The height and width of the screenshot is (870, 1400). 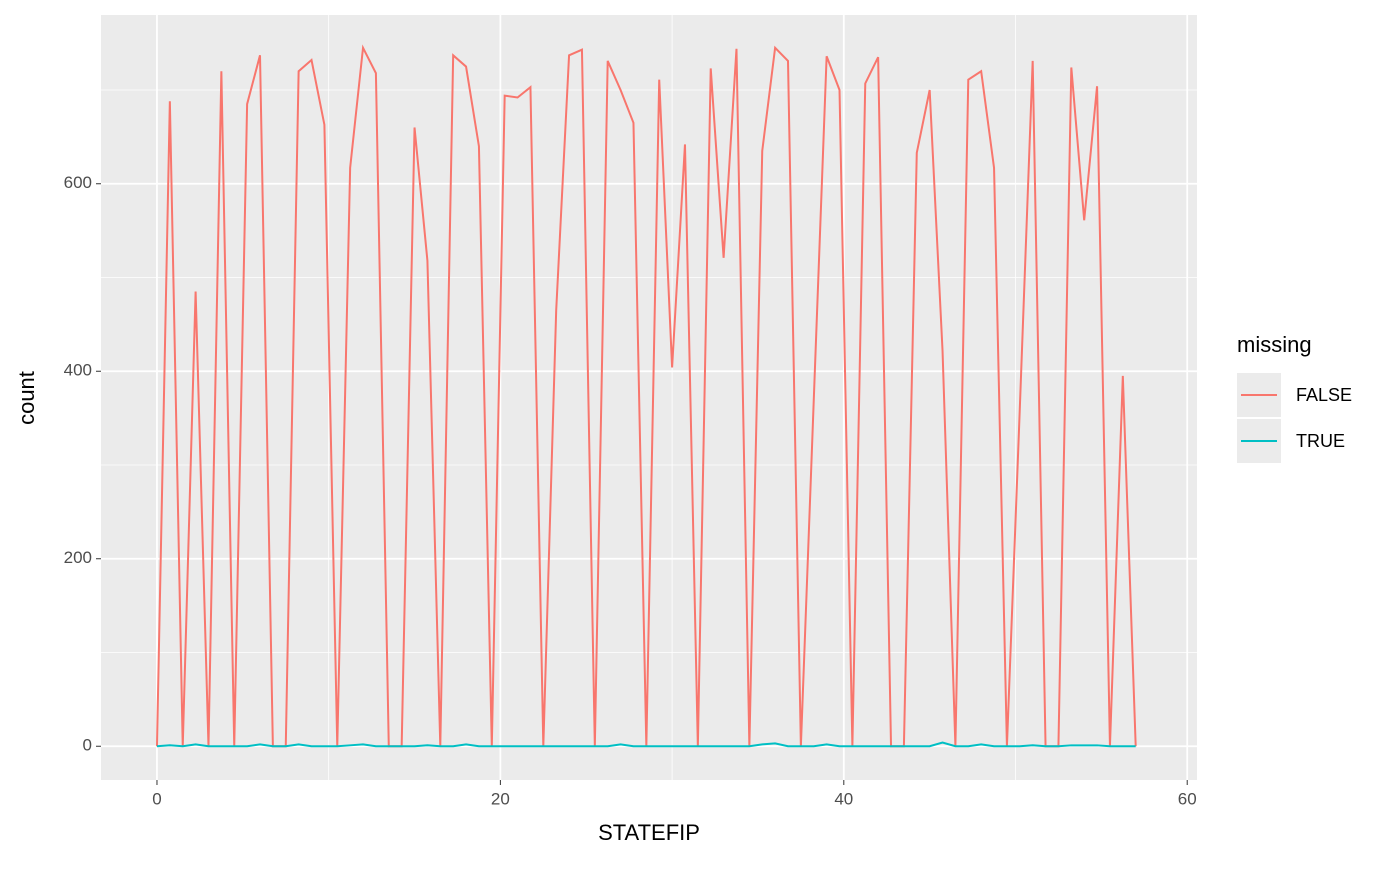 I want to click on y-tick-label: 0, so click(x=87, y=745).